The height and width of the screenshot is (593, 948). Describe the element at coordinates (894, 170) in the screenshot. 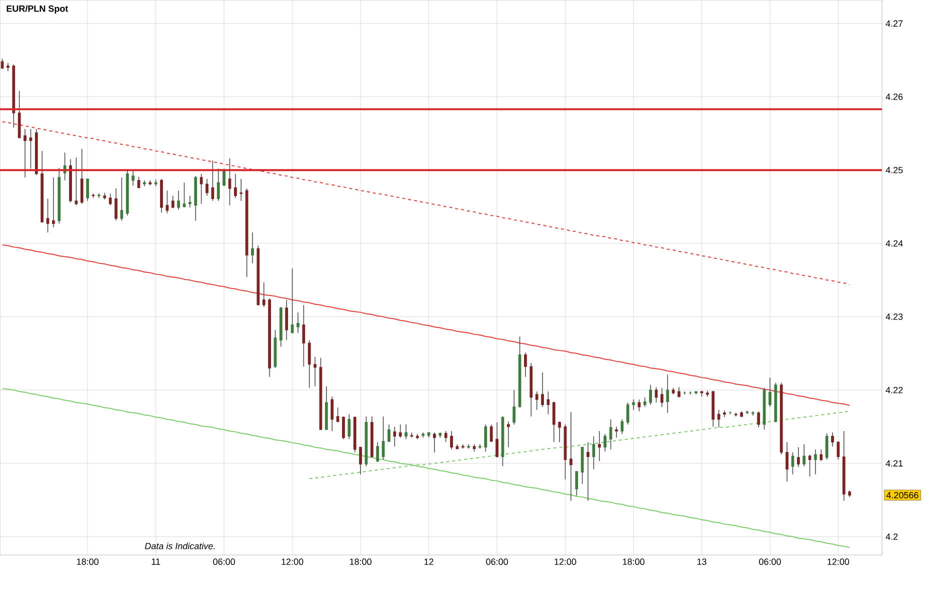

I see `y-tick-label: 4.25` at that location.